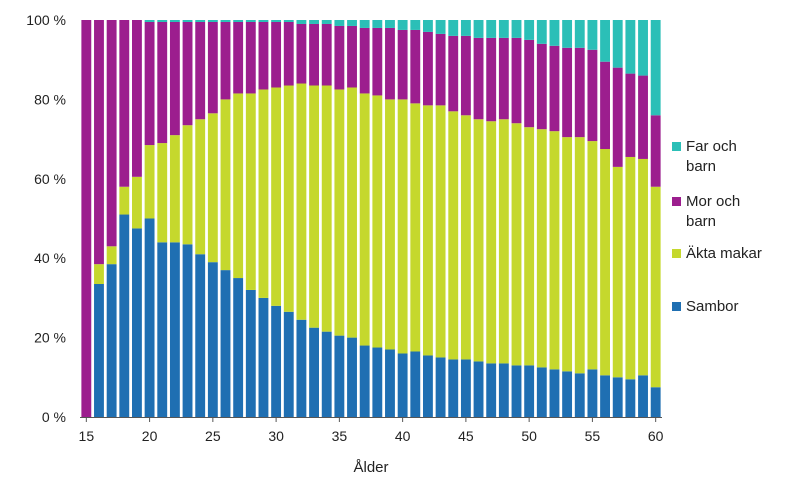  Describe the element at coordinates (655, 287) in the screenshot. I see `bar-segment-äkta-makar-60` at that location.